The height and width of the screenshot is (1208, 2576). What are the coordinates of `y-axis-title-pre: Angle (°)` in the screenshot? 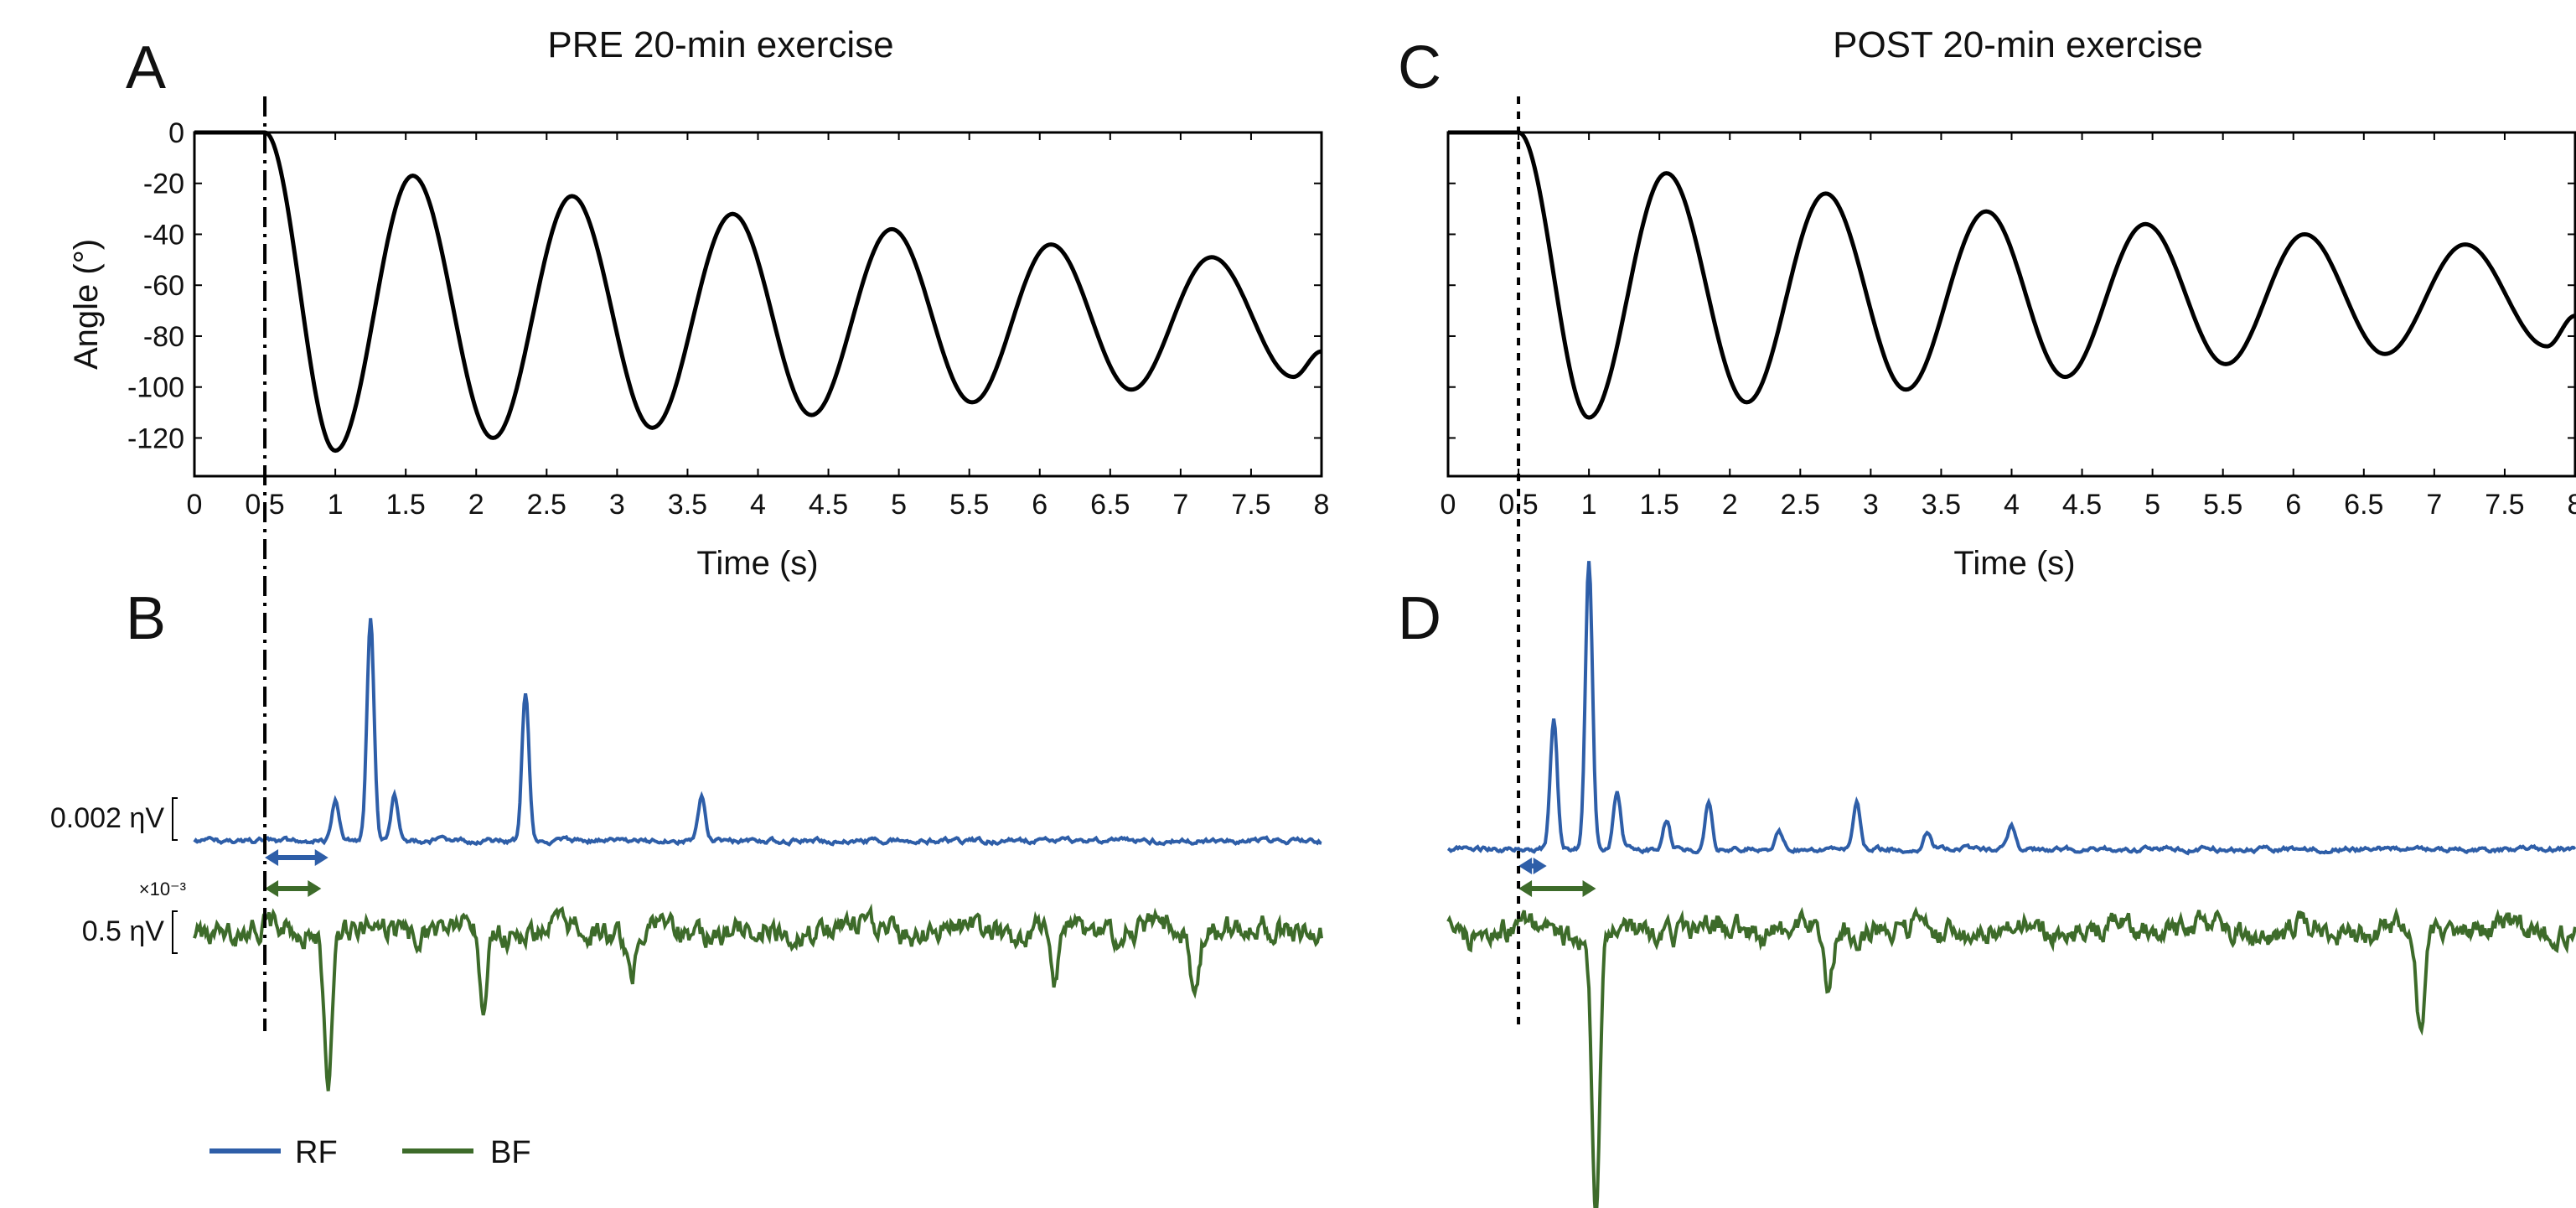 It's located at (86, 305).